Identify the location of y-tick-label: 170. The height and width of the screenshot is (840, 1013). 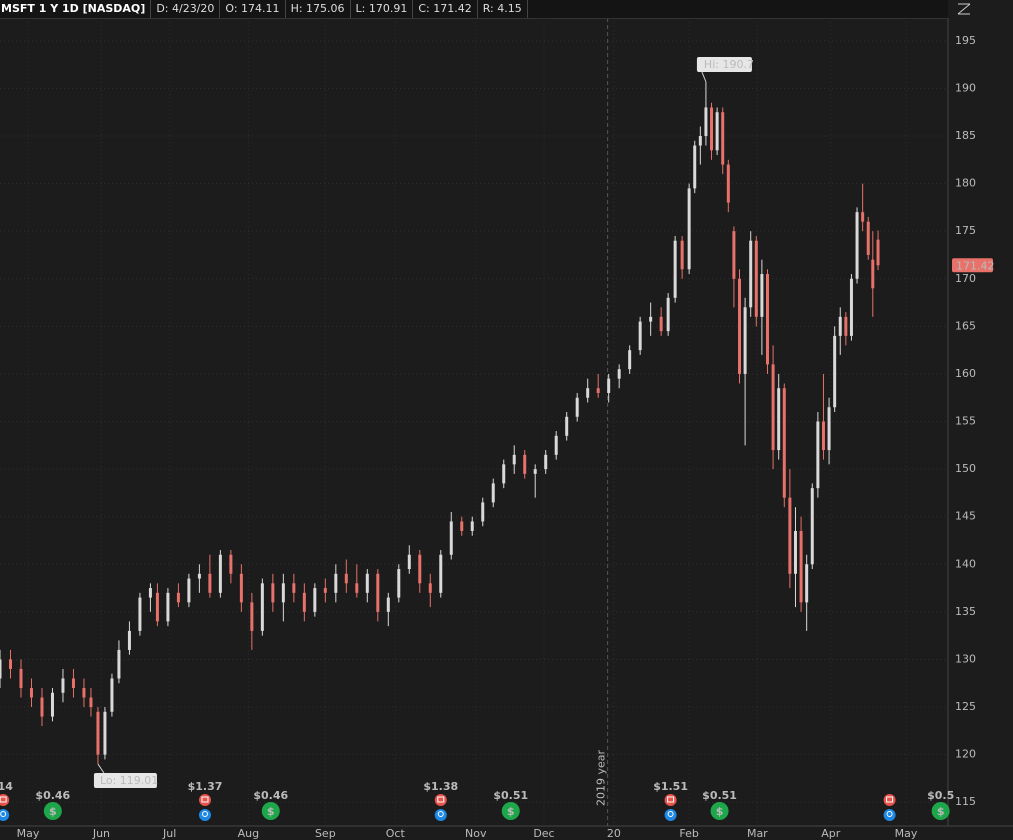
(965, 278).